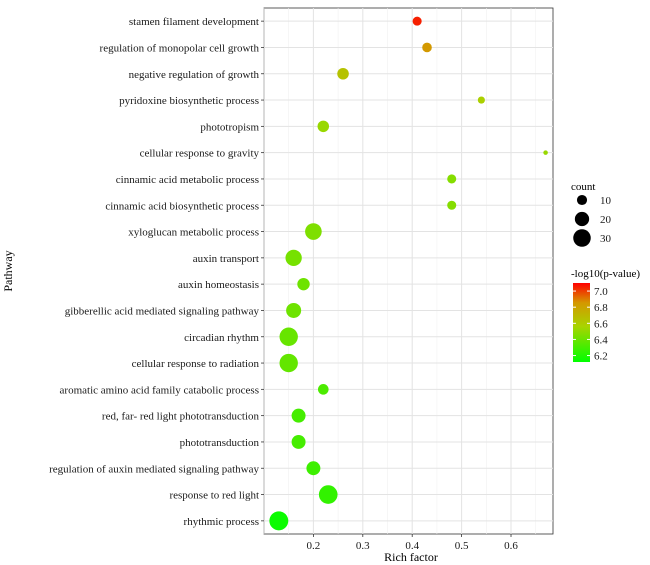  Describe the element at coordinates (605, 274) in the screenshot. I see `color-legend-title: -log10(p-value)` at that location.